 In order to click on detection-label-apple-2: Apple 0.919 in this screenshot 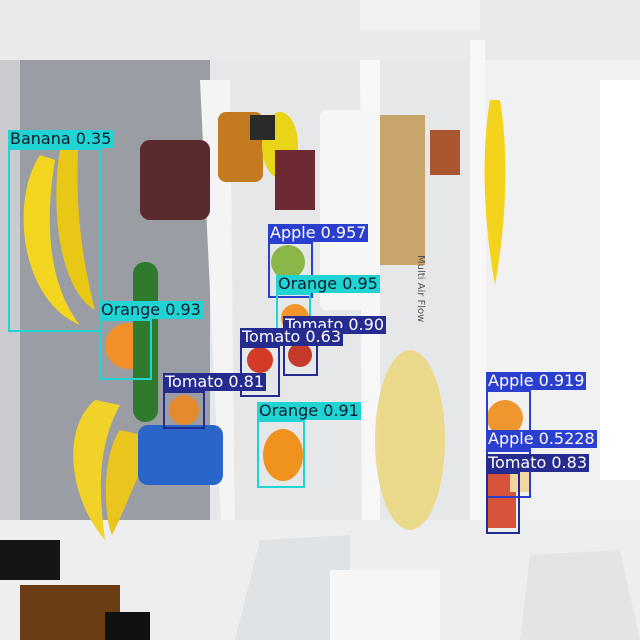, I will do `click(536, 380)`.